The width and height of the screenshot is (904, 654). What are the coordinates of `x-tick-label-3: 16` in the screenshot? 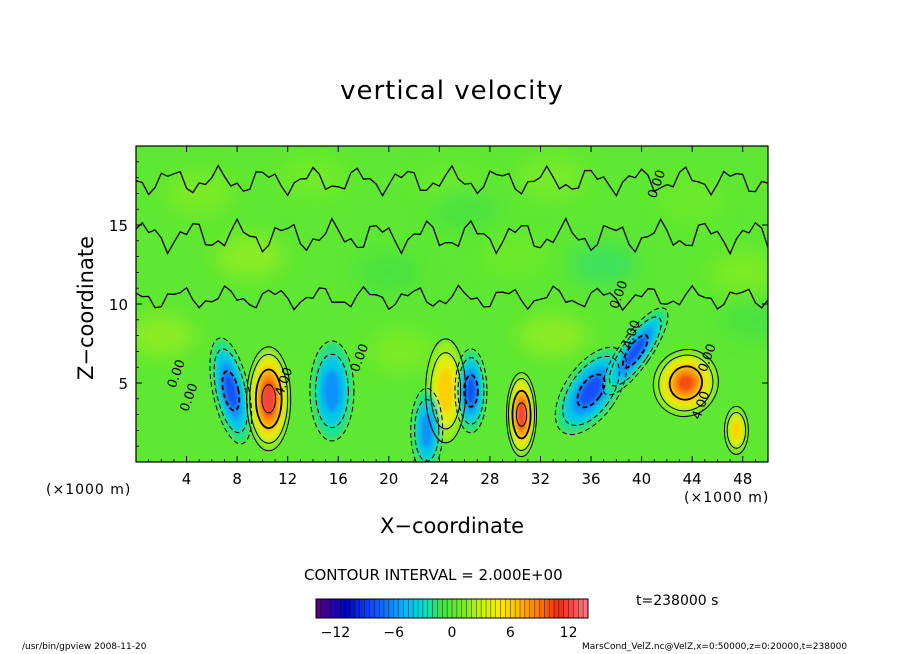 It's located at (338, 479).